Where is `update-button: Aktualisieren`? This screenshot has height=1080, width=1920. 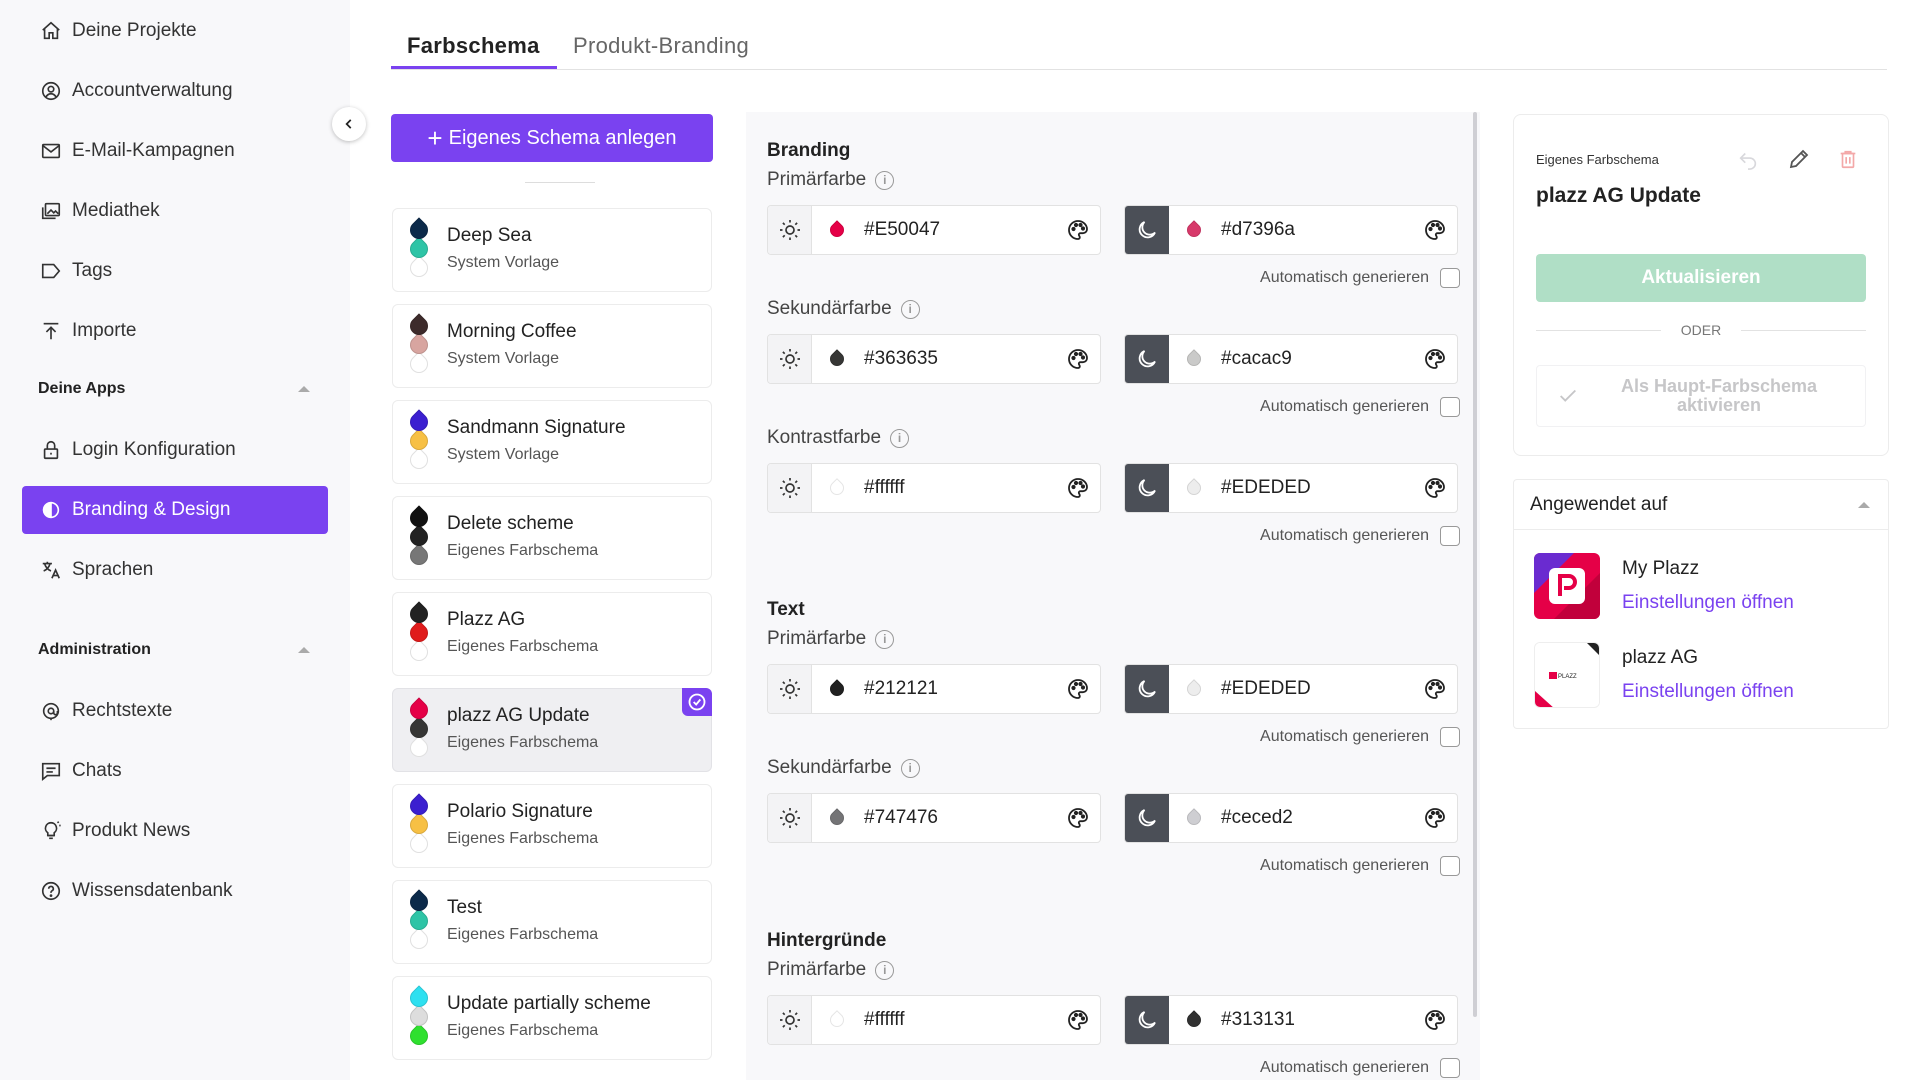
update-button: Aktualisieren is located at coordinates (1701, 278).